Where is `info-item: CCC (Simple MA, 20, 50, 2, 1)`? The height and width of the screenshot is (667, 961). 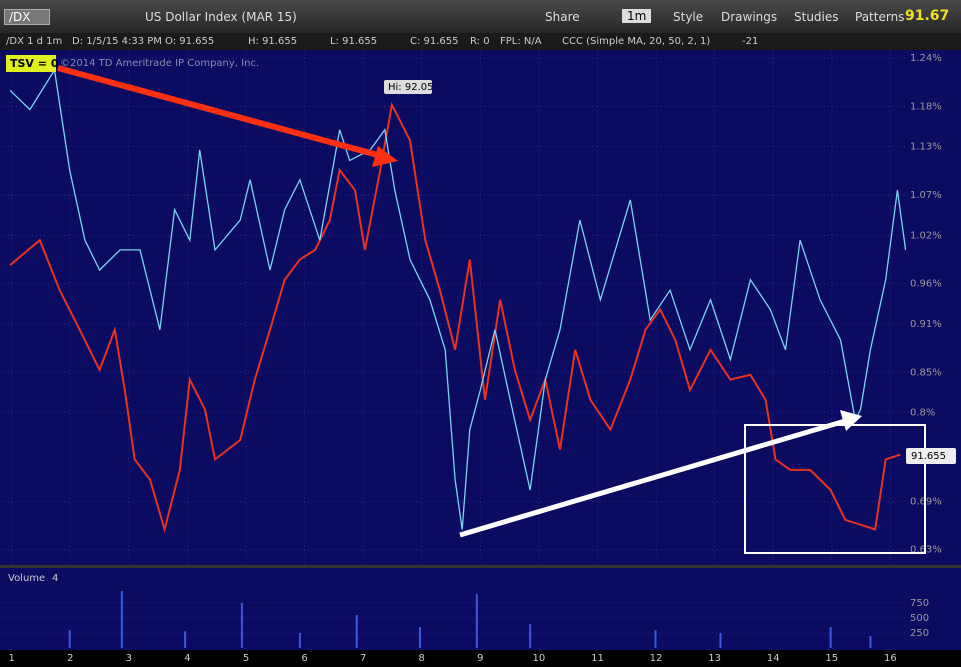 info-item: CCC (Simple MA, 20, 50, 2, 1) is located at coordinates (636, 41).